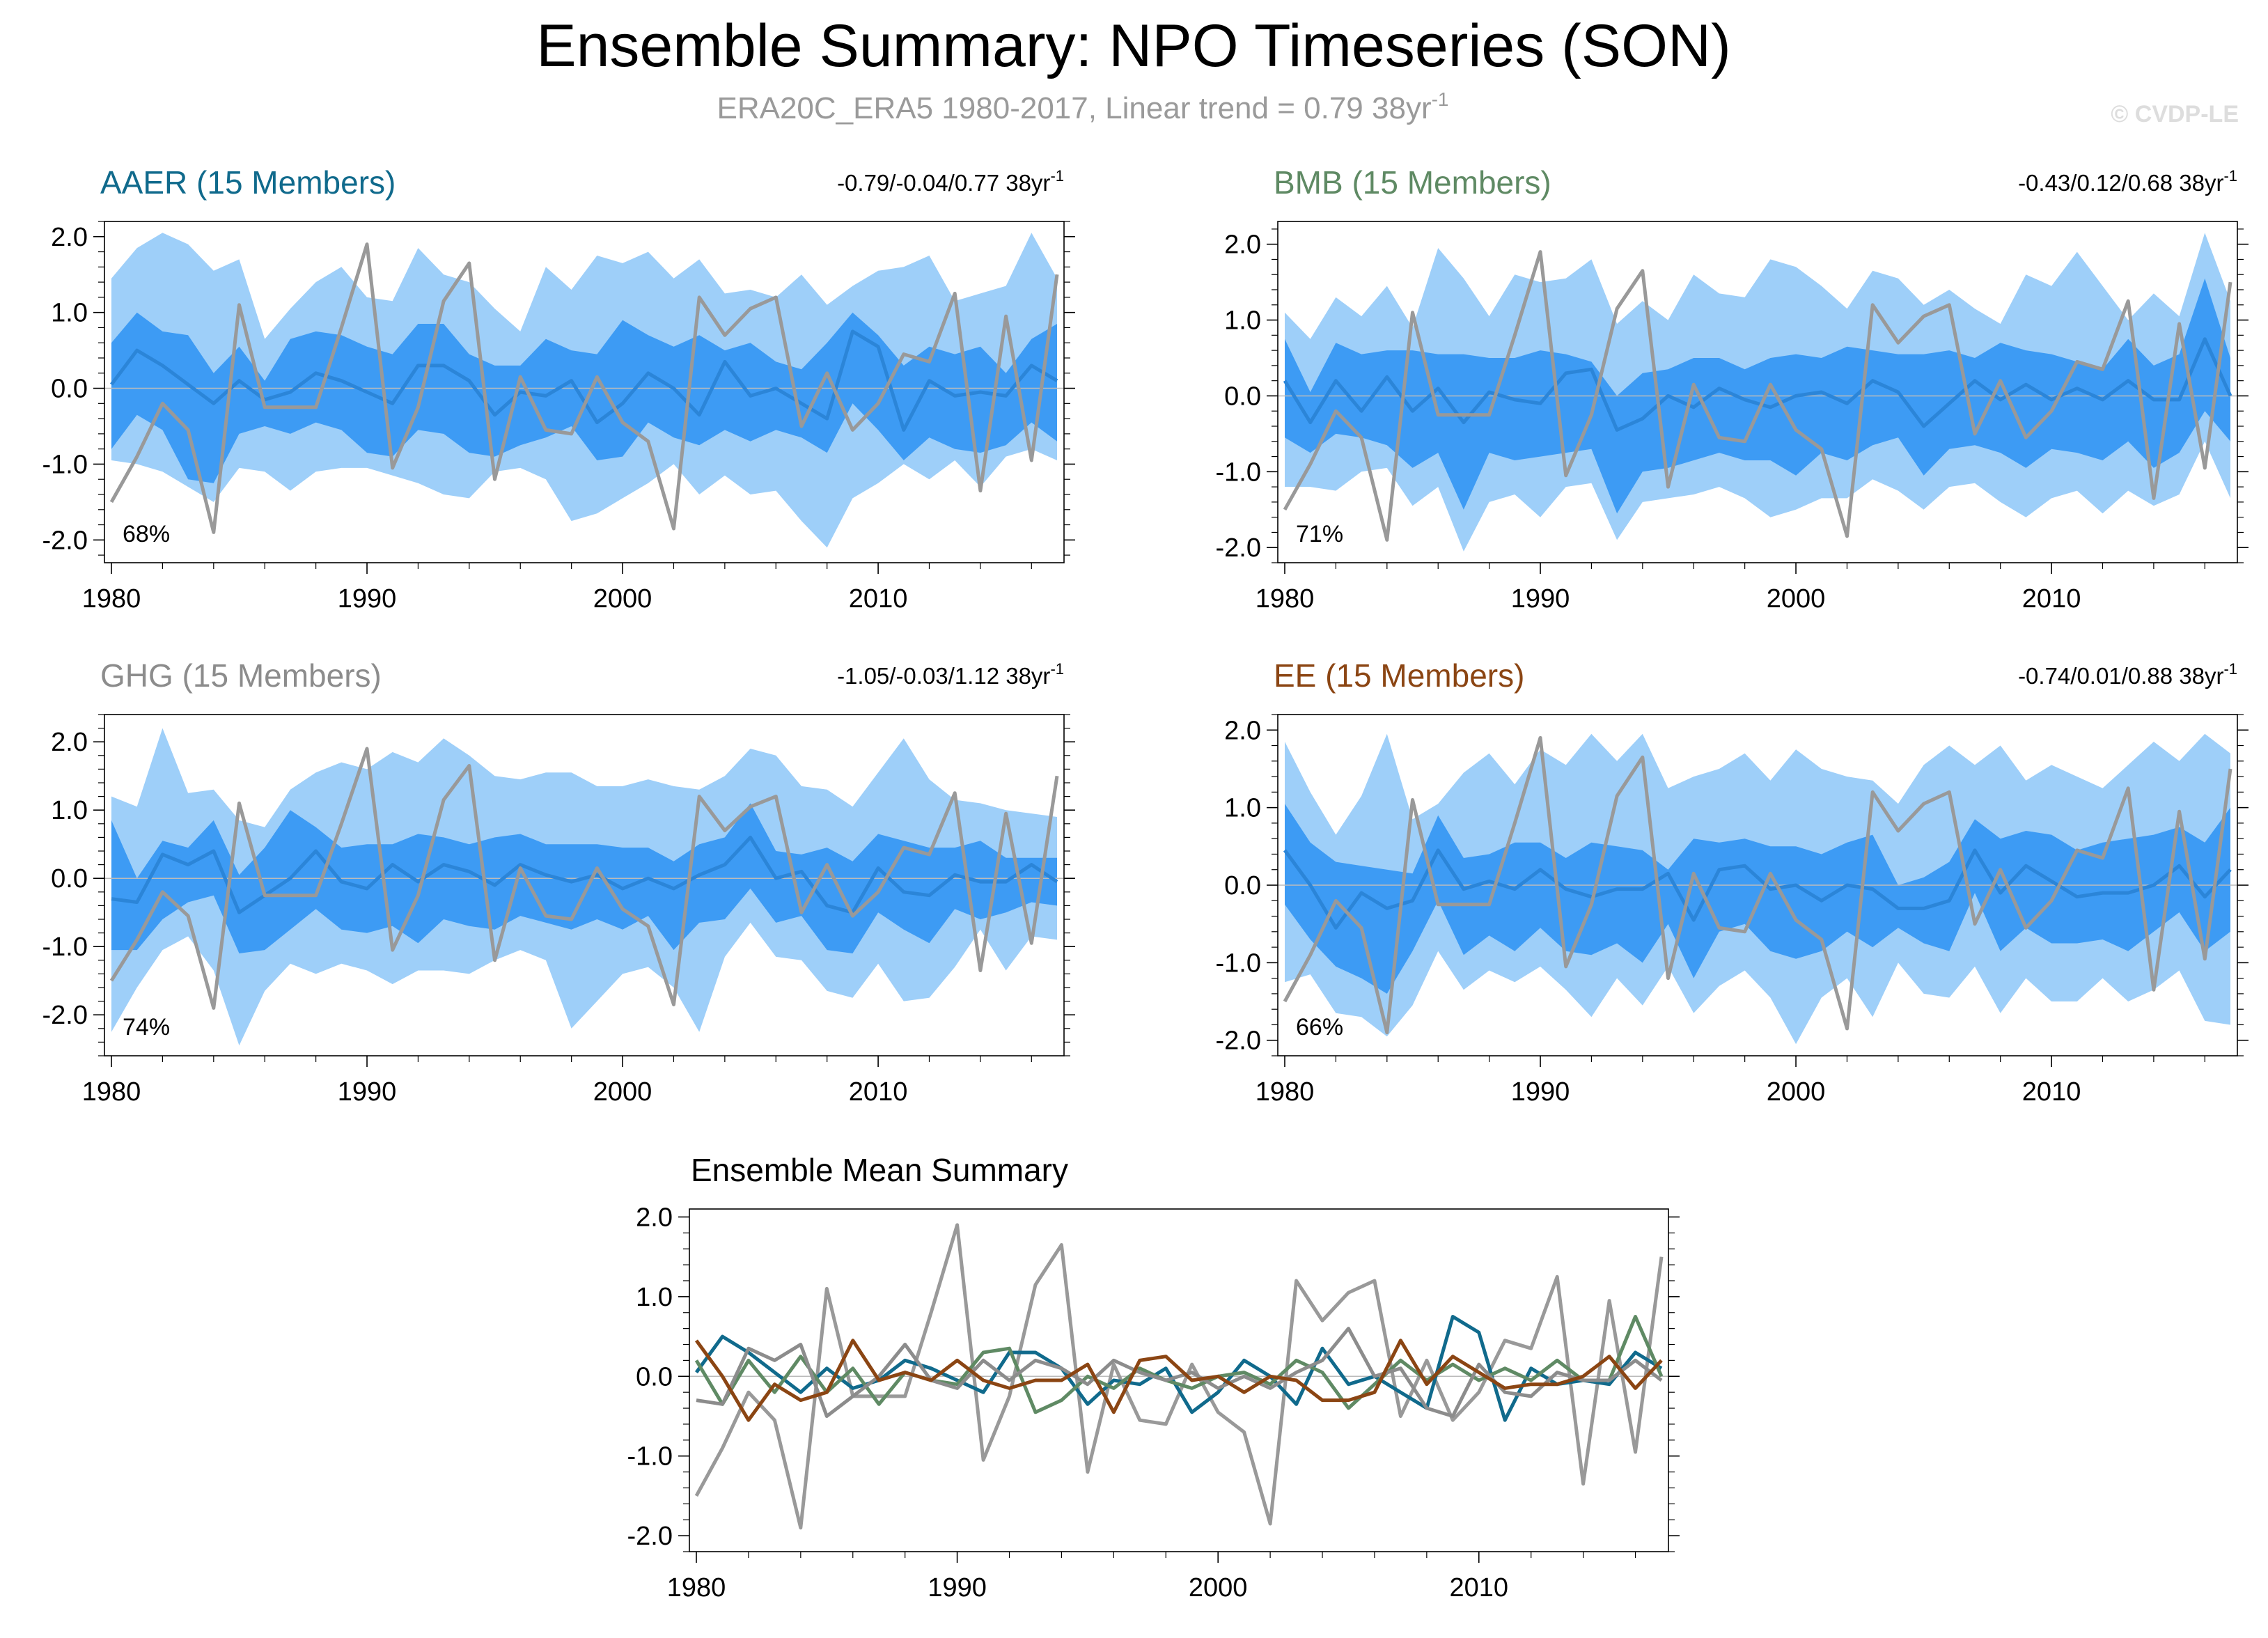  Describe the element at coordinates (622, 1092) in the screenshot. I see `ghg-xtick-label: 2000` at that location.